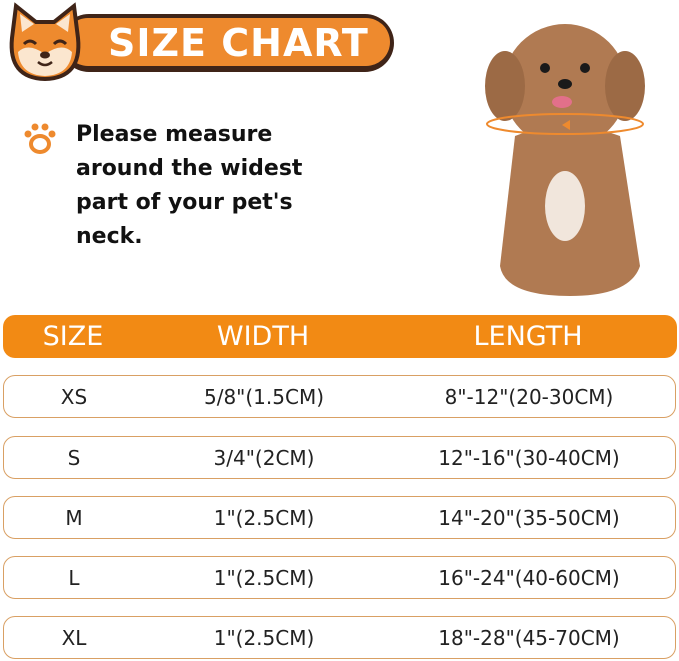  I want to click on table-row: L 1"(2.5CM) 16"-24"(40-60CM), so click(339, 577).